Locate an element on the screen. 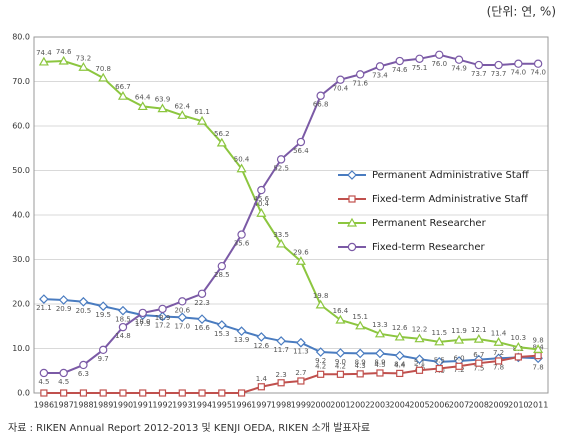 The image size is (564, 440). value-label: 7.8 is located at coordinates (538, 367).